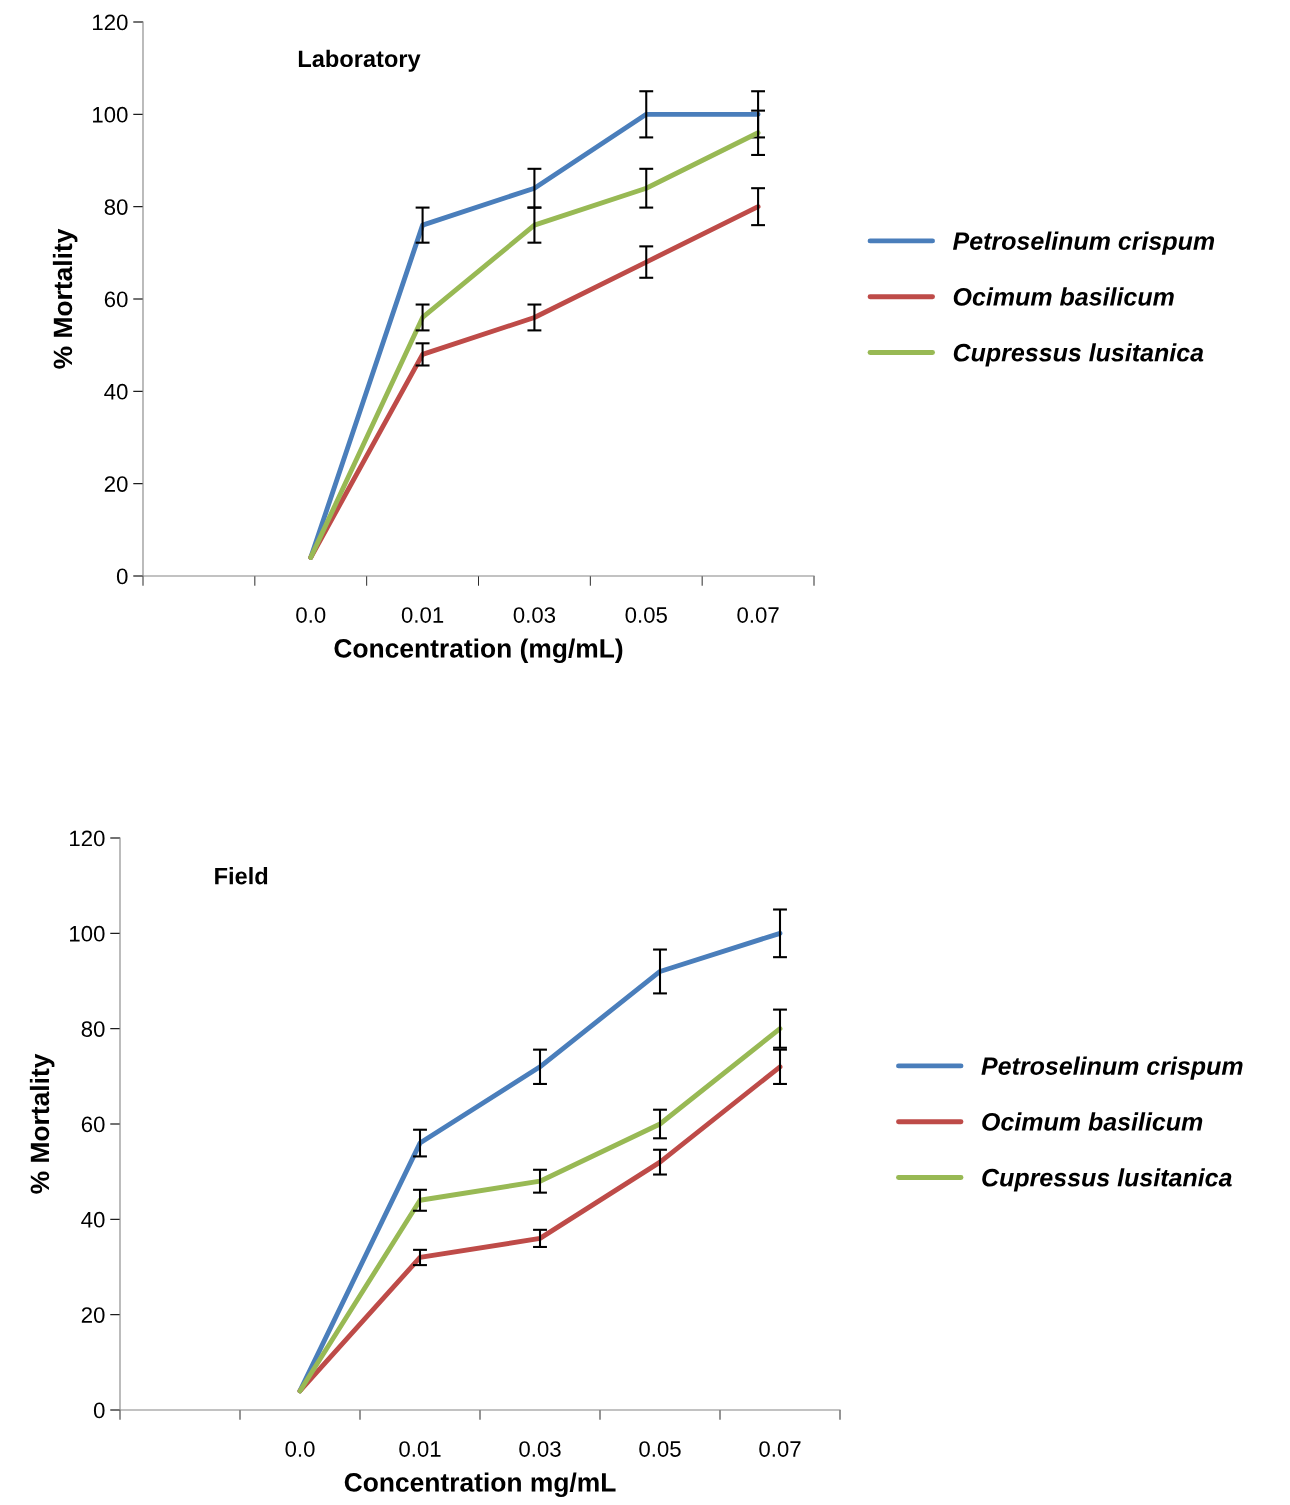  Describe the element at coordinates (480, 1485) in the screenshot. I see `x-axis-title: Concentration mg/mL` at that location.